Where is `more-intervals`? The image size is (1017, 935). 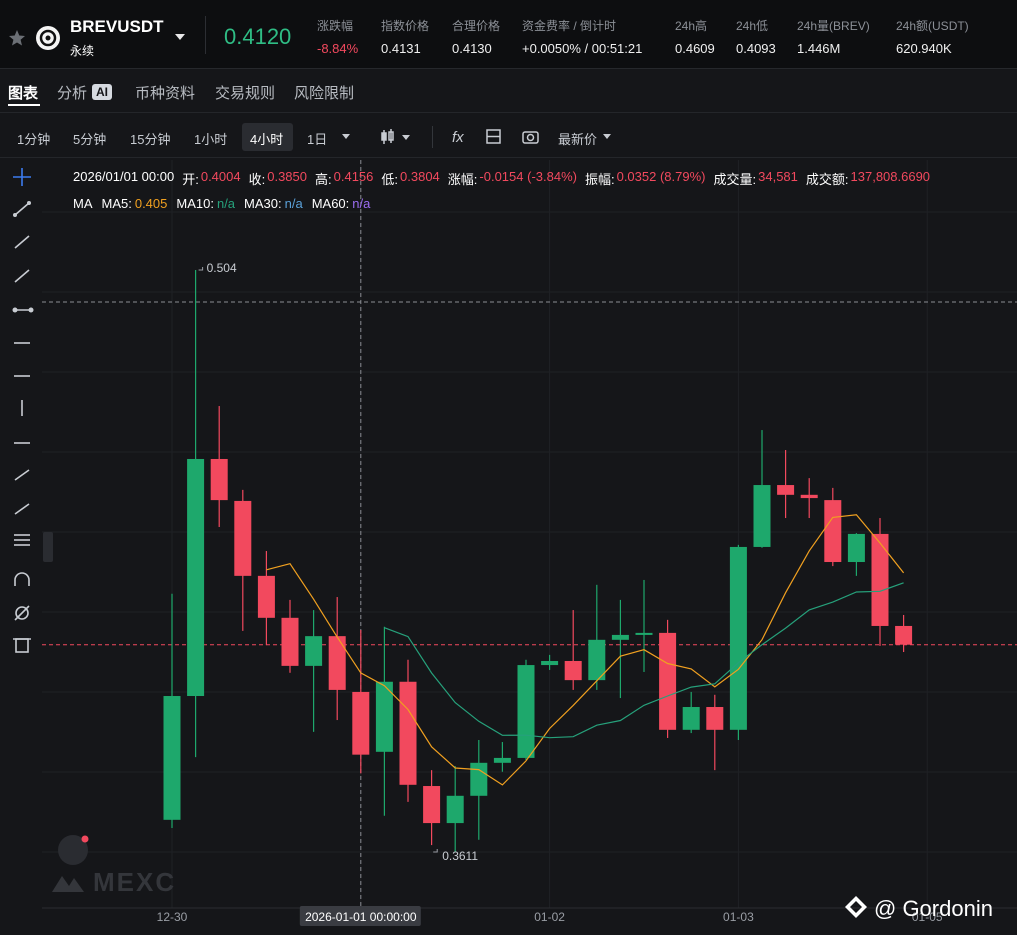 more-intervals is located at coordinates (346, 137).